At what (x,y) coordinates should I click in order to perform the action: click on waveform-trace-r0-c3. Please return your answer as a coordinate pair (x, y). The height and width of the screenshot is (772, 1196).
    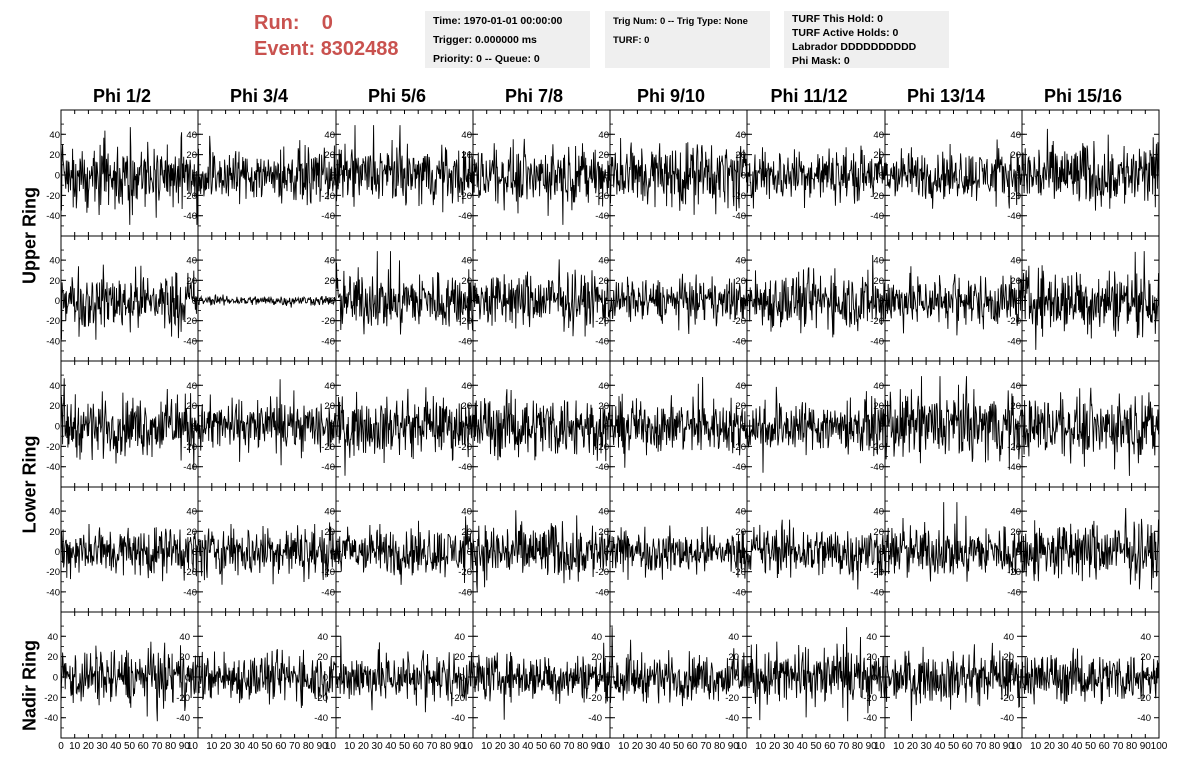
    Looking at the image, I should click on (541, 181).